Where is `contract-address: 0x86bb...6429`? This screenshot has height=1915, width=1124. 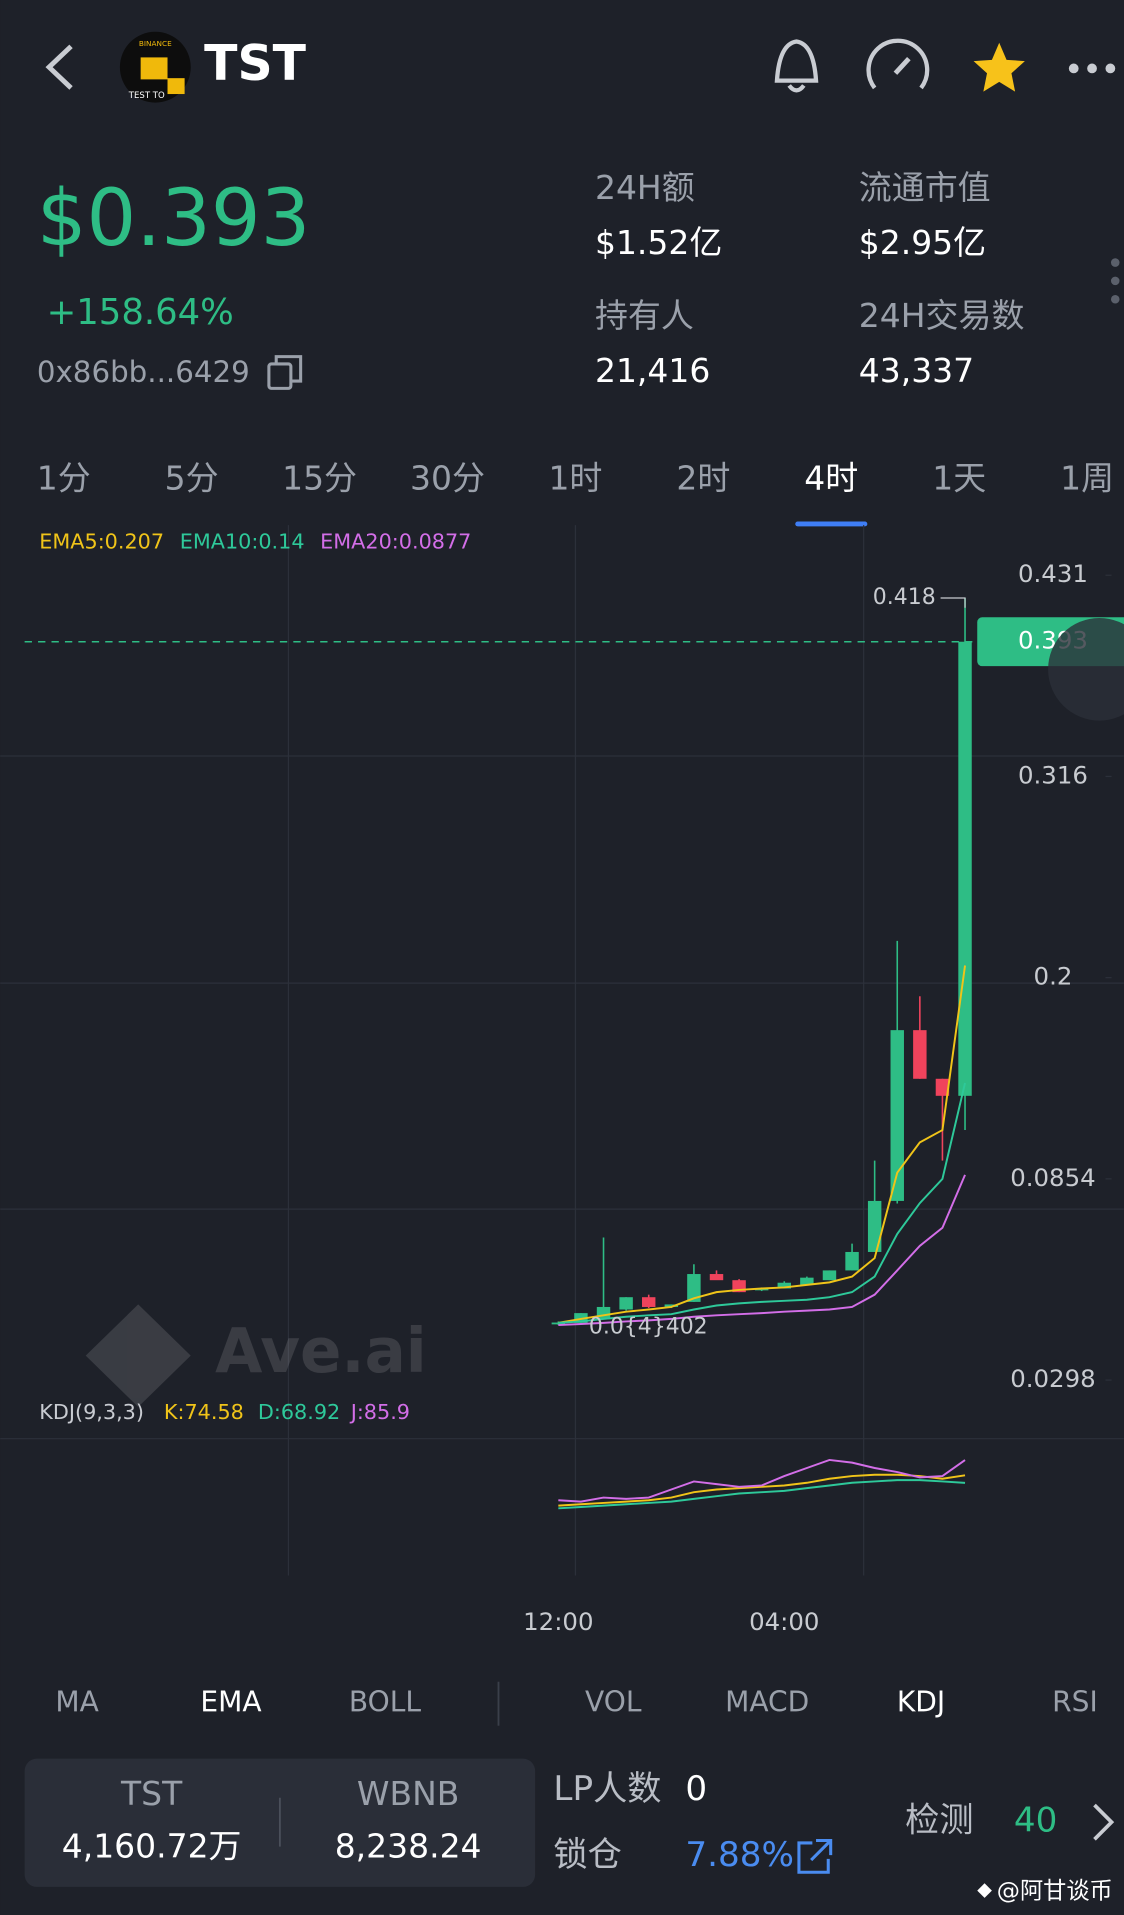 contract-address: 0x86bb...6429 is located at coordinates (143, 372).